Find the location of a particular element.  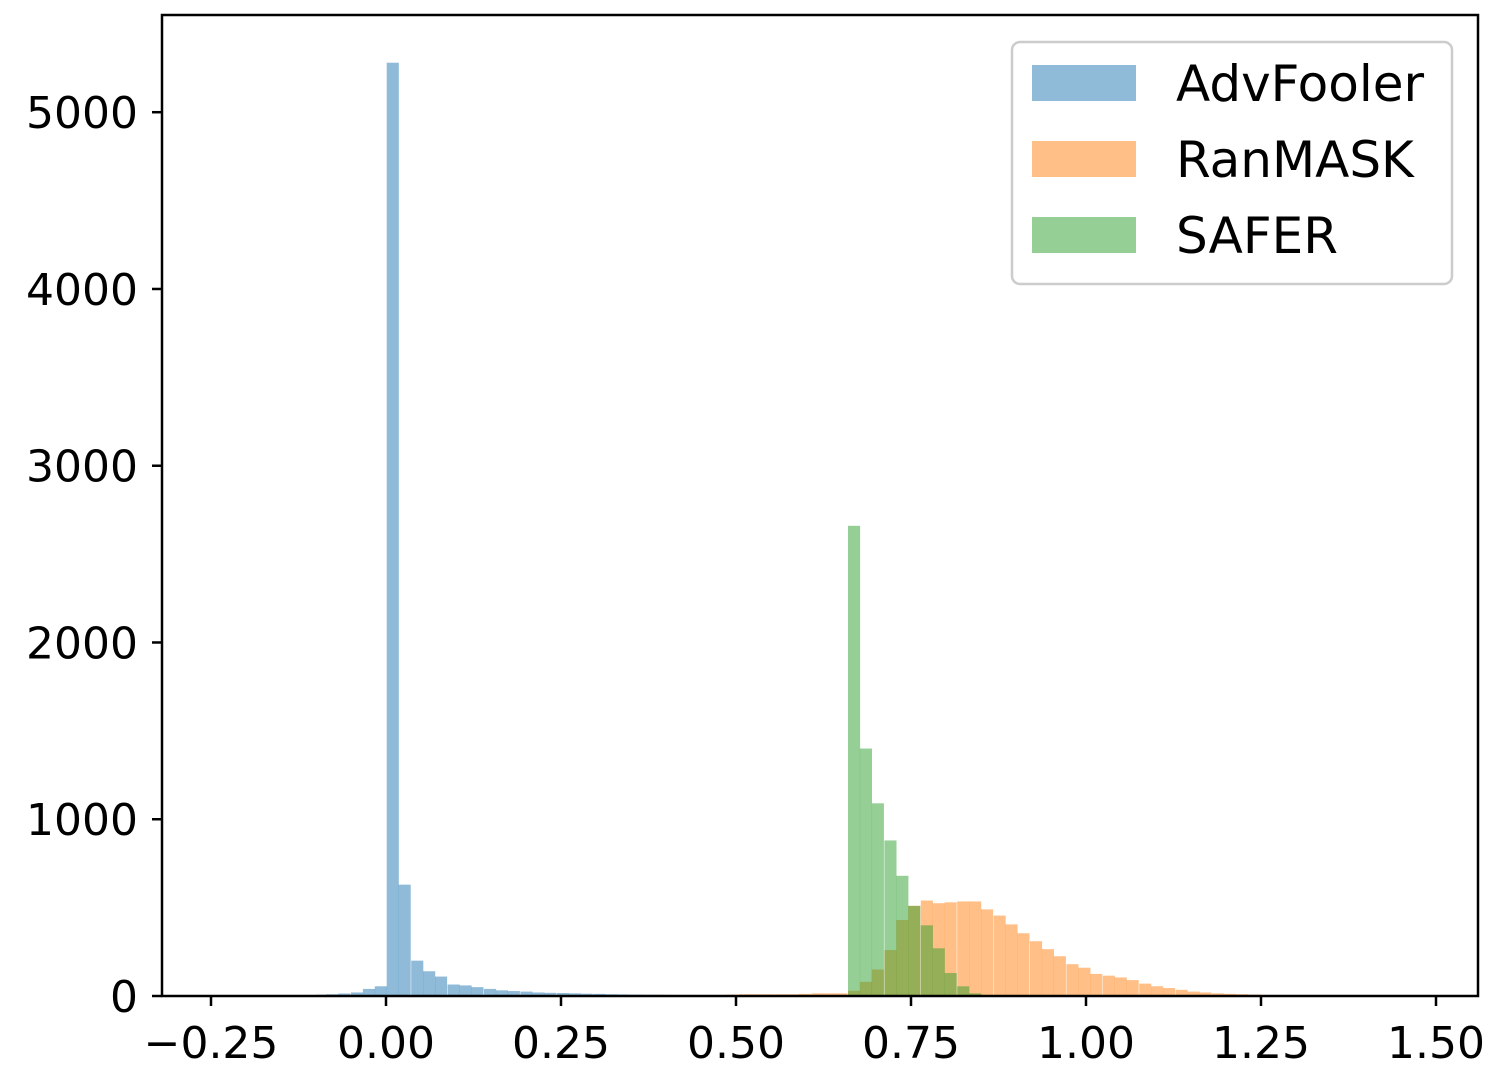

x-tick-label-3: 0.50 is located at coordinates (736, 1043).